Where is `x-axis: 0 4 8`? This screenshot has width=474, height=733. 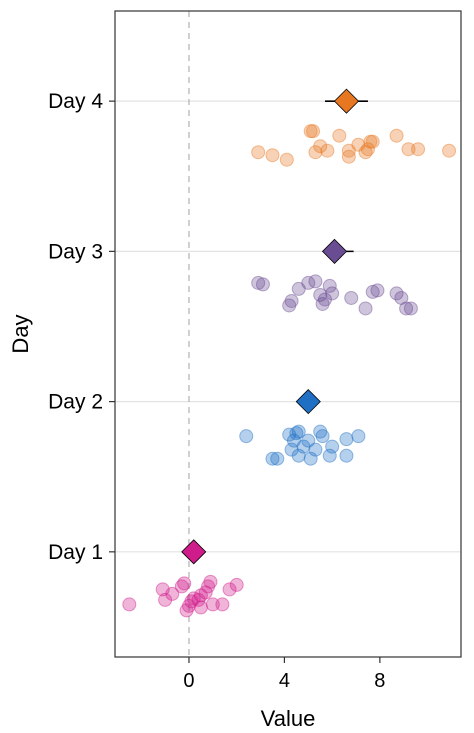
x-axis: 0 4 8 is located at coordinates (284, 674).